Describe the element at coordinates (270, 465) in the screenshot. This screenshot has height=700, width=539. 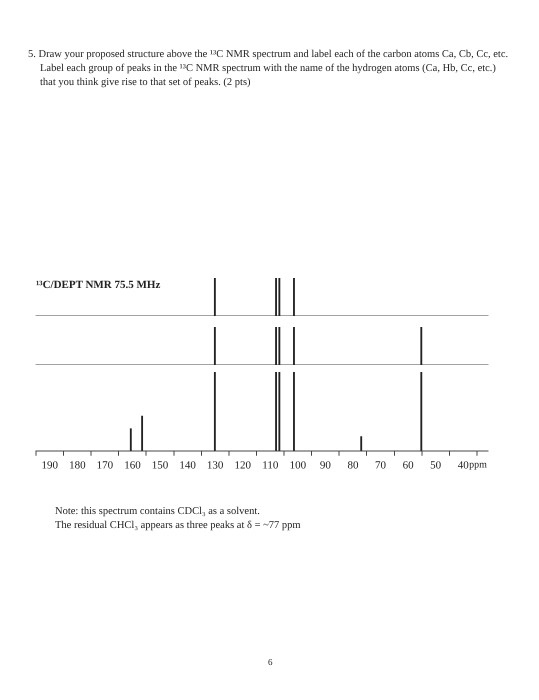
I see `x-tick-label: 110` at that location.